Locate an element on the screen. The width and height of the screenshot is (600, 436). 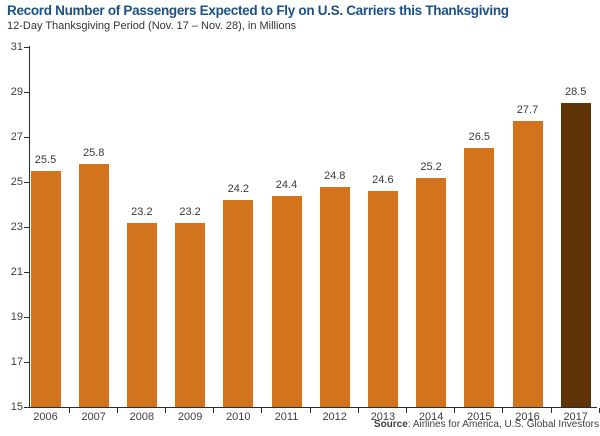
bar-2008 is located at coordinates (141, 314).